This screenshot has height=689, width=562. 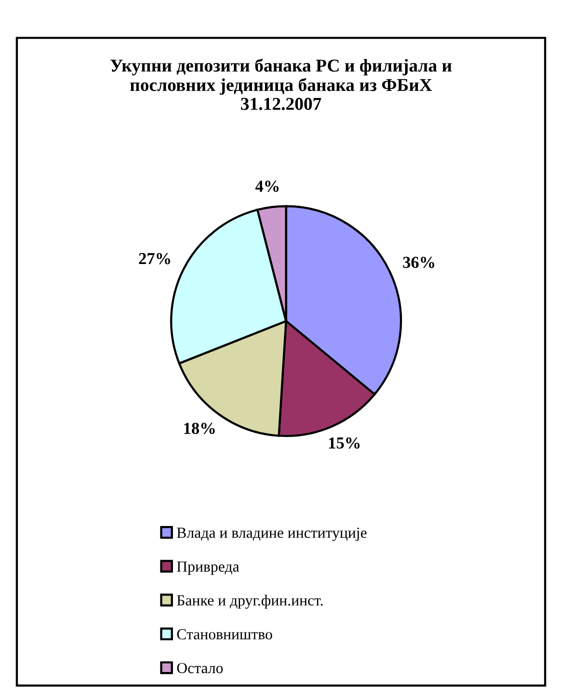 What do you see at coordinates (154, 258) in the screenshot?
I see `data-label: 27%` at bounding box center [154, 258].